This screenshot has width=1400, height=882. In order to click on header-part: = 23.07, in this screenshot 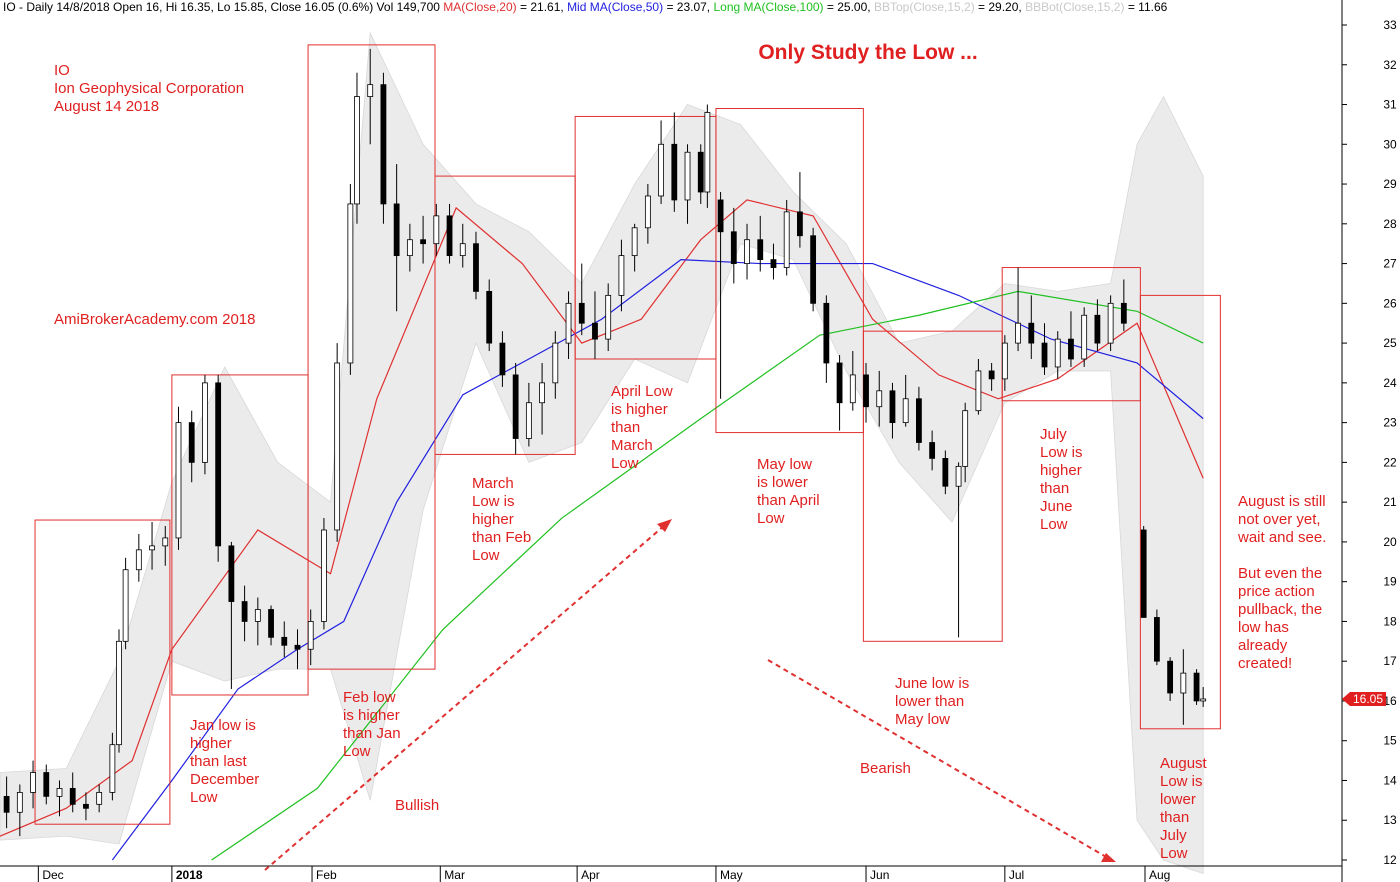, I will do `click(688, 7)`.